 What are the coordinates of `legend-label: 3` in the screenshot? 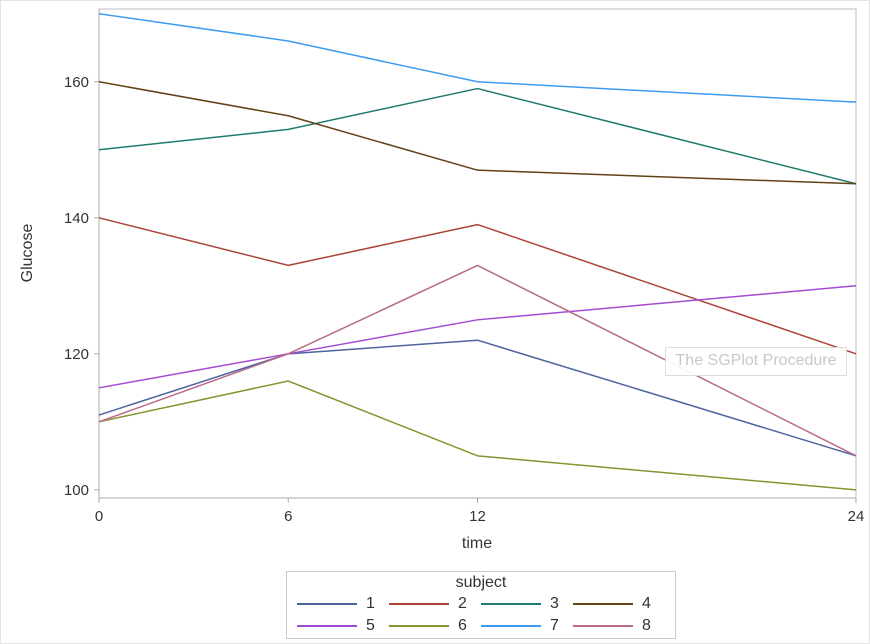 It's located at (554, 603).